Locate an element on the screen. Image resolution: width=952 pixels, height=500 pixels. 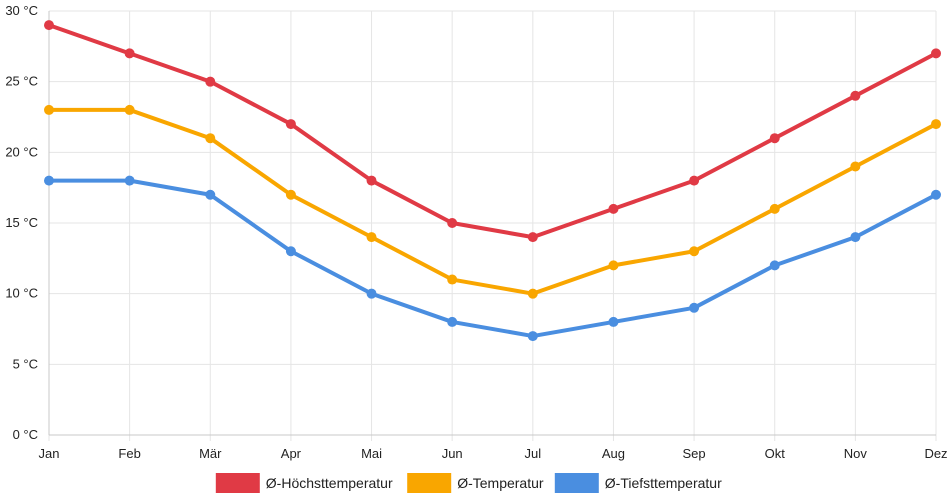
x-tick-label: Nov is located at coordinates (856, 453).